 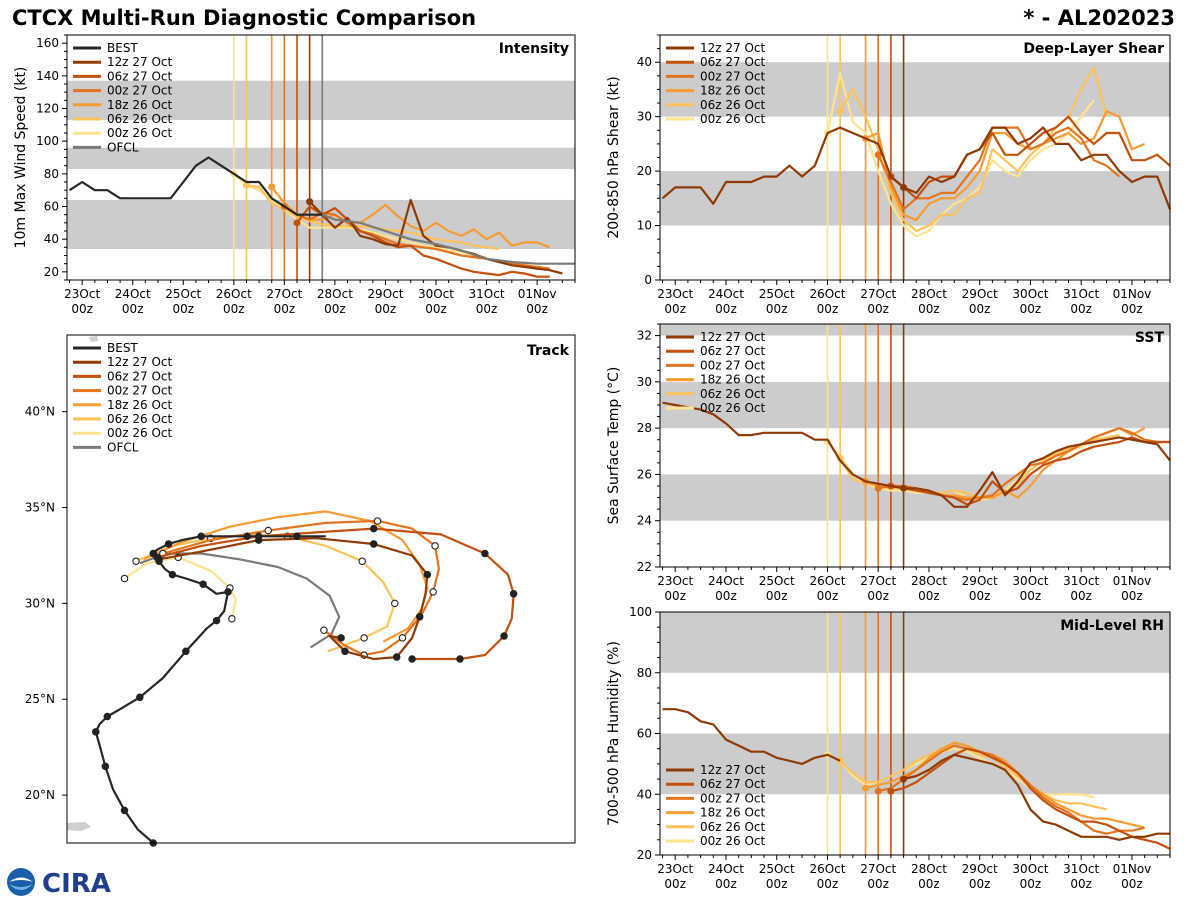 I want to click on chart-intensity-ytick-label: 20, so click(x=51, y=272).